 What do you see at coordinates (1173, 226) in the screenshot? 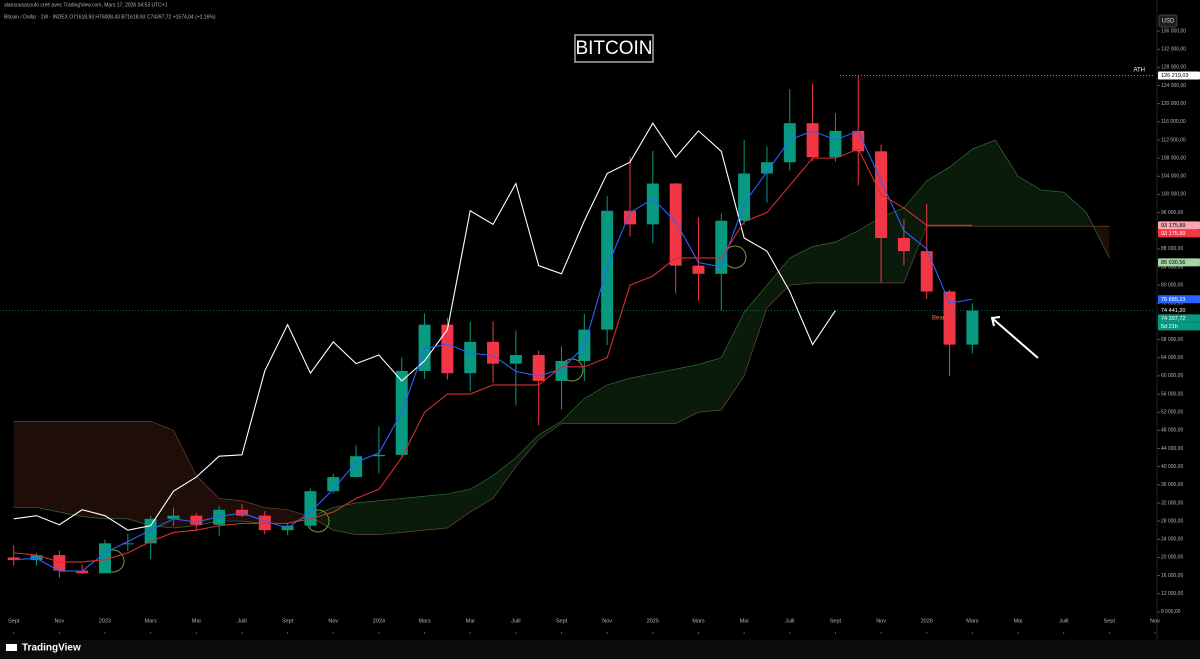
I see `price-tag-label: 93 175,89` at bounding box center [1173, 226].